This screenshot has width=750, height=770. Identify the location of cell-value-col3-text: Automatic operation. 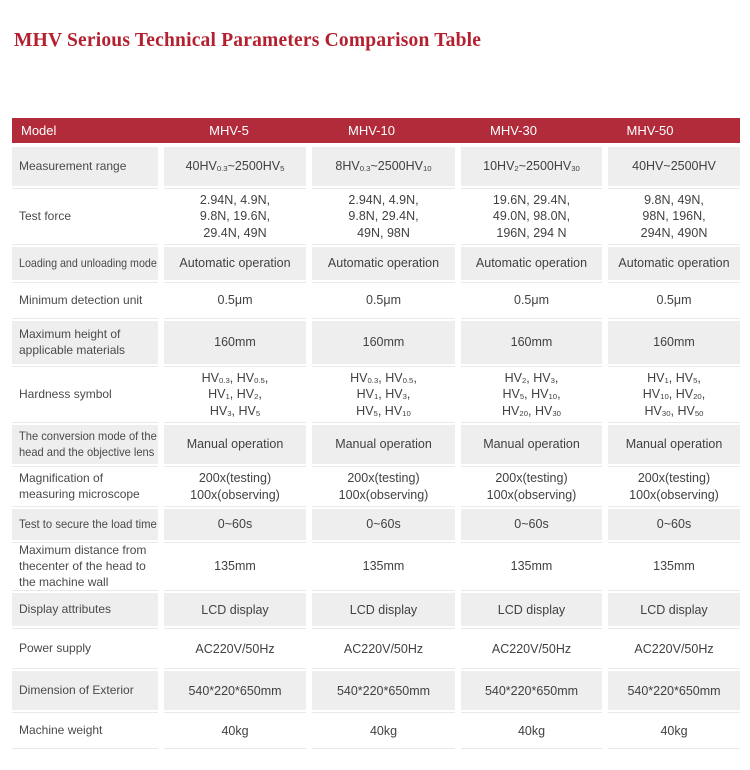
(531, 263).